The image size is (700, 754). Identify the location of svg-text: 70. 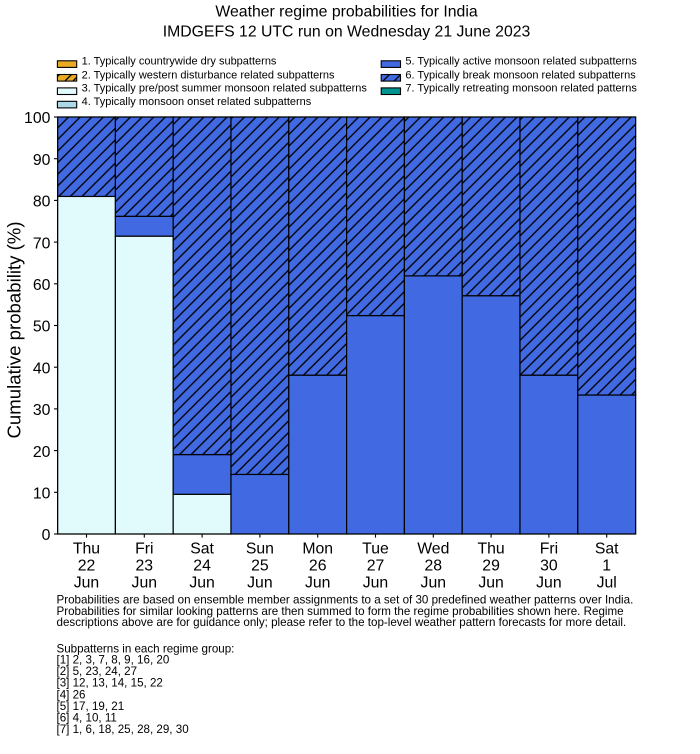
(42, 243).